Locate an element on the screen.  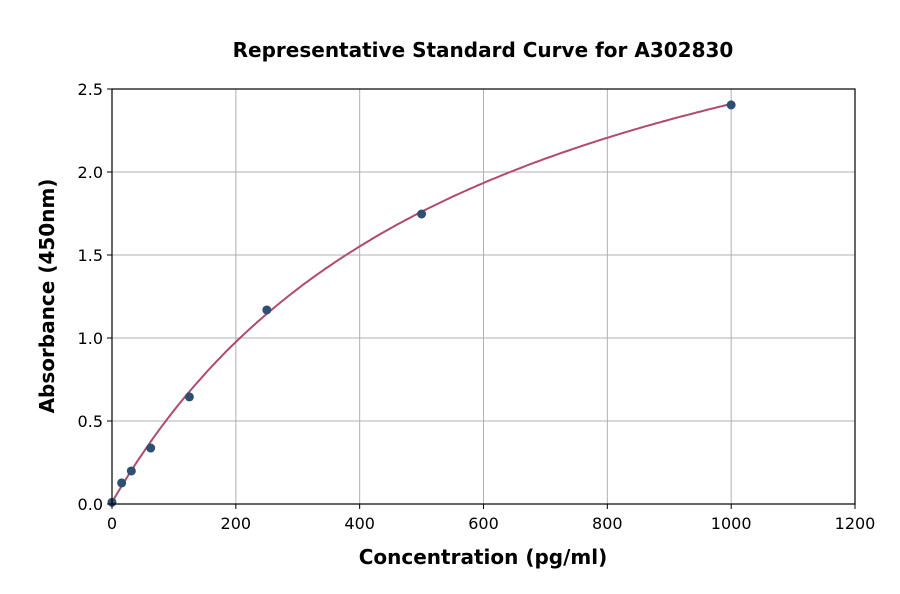
x-tick-label: 0 is located at coordinates (112, 523).